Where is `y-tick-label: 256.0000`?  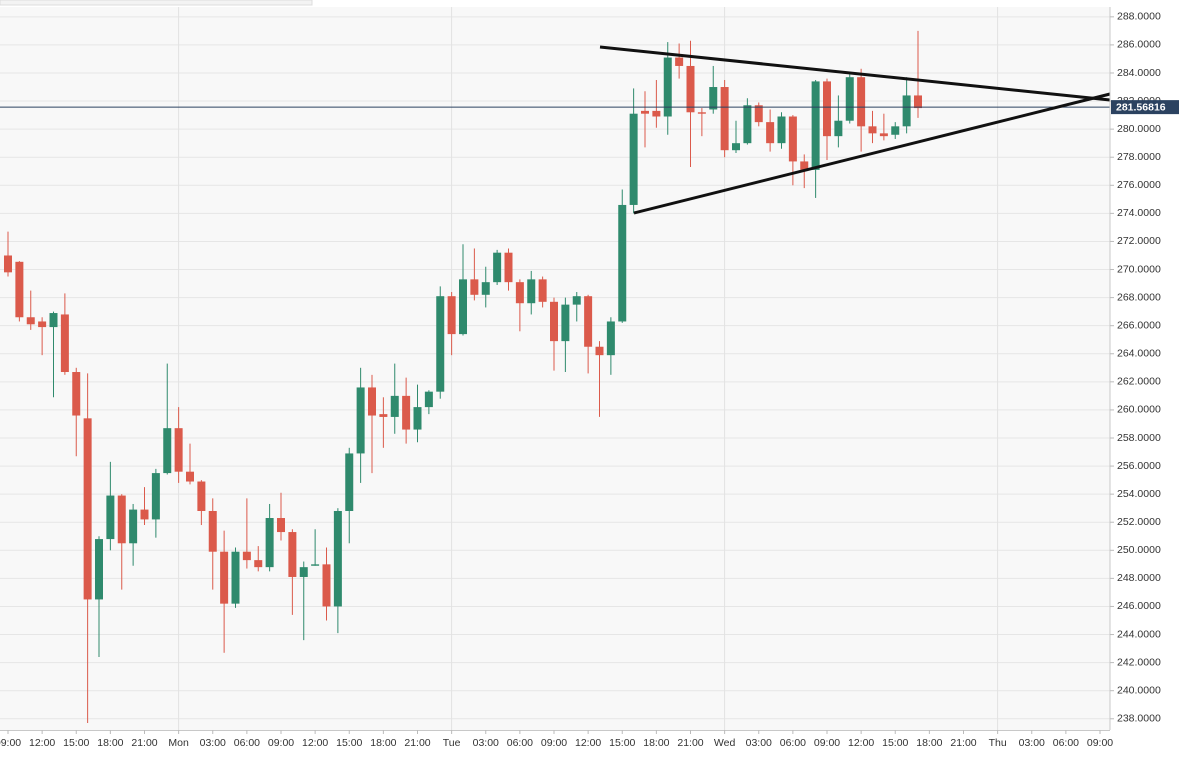
y-tick-label: 256.0000 is located at coordinates (1139, 466).